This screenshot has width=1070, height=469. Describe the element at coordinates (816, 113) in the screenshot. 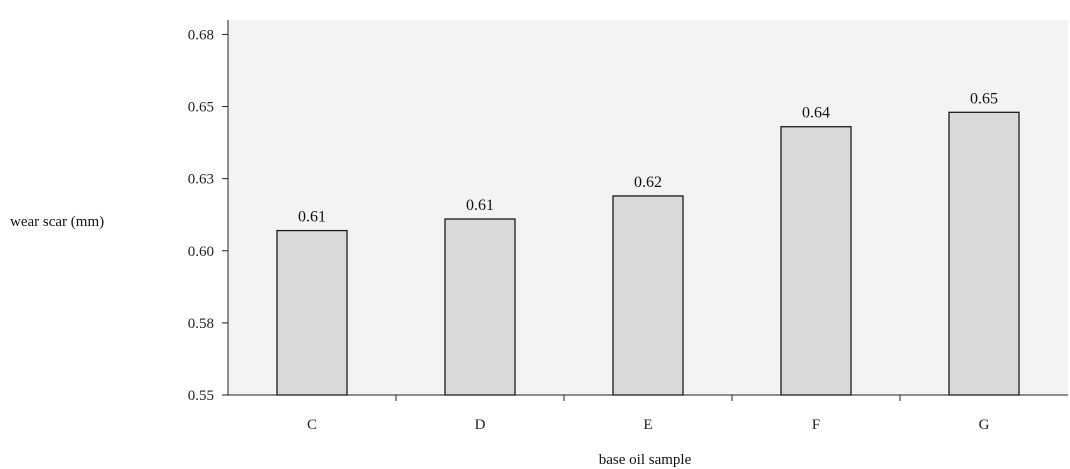

I see `data-label-F: 0.64` at that location.